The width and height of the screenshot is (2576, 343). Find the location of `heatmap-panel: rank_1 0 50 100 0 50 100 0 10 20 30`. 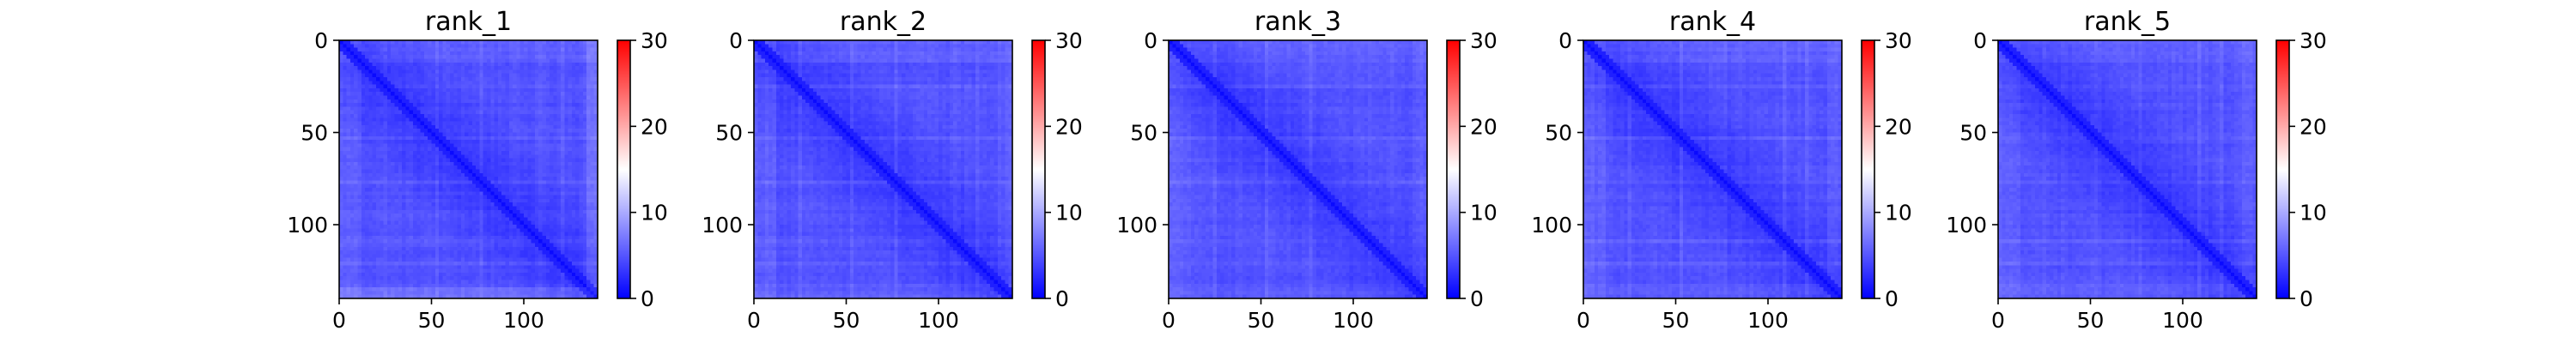

heatmap-panel: rank_1 0 50 100 0 50 100 0 10 20 30 is located at coordinates (477, 170).